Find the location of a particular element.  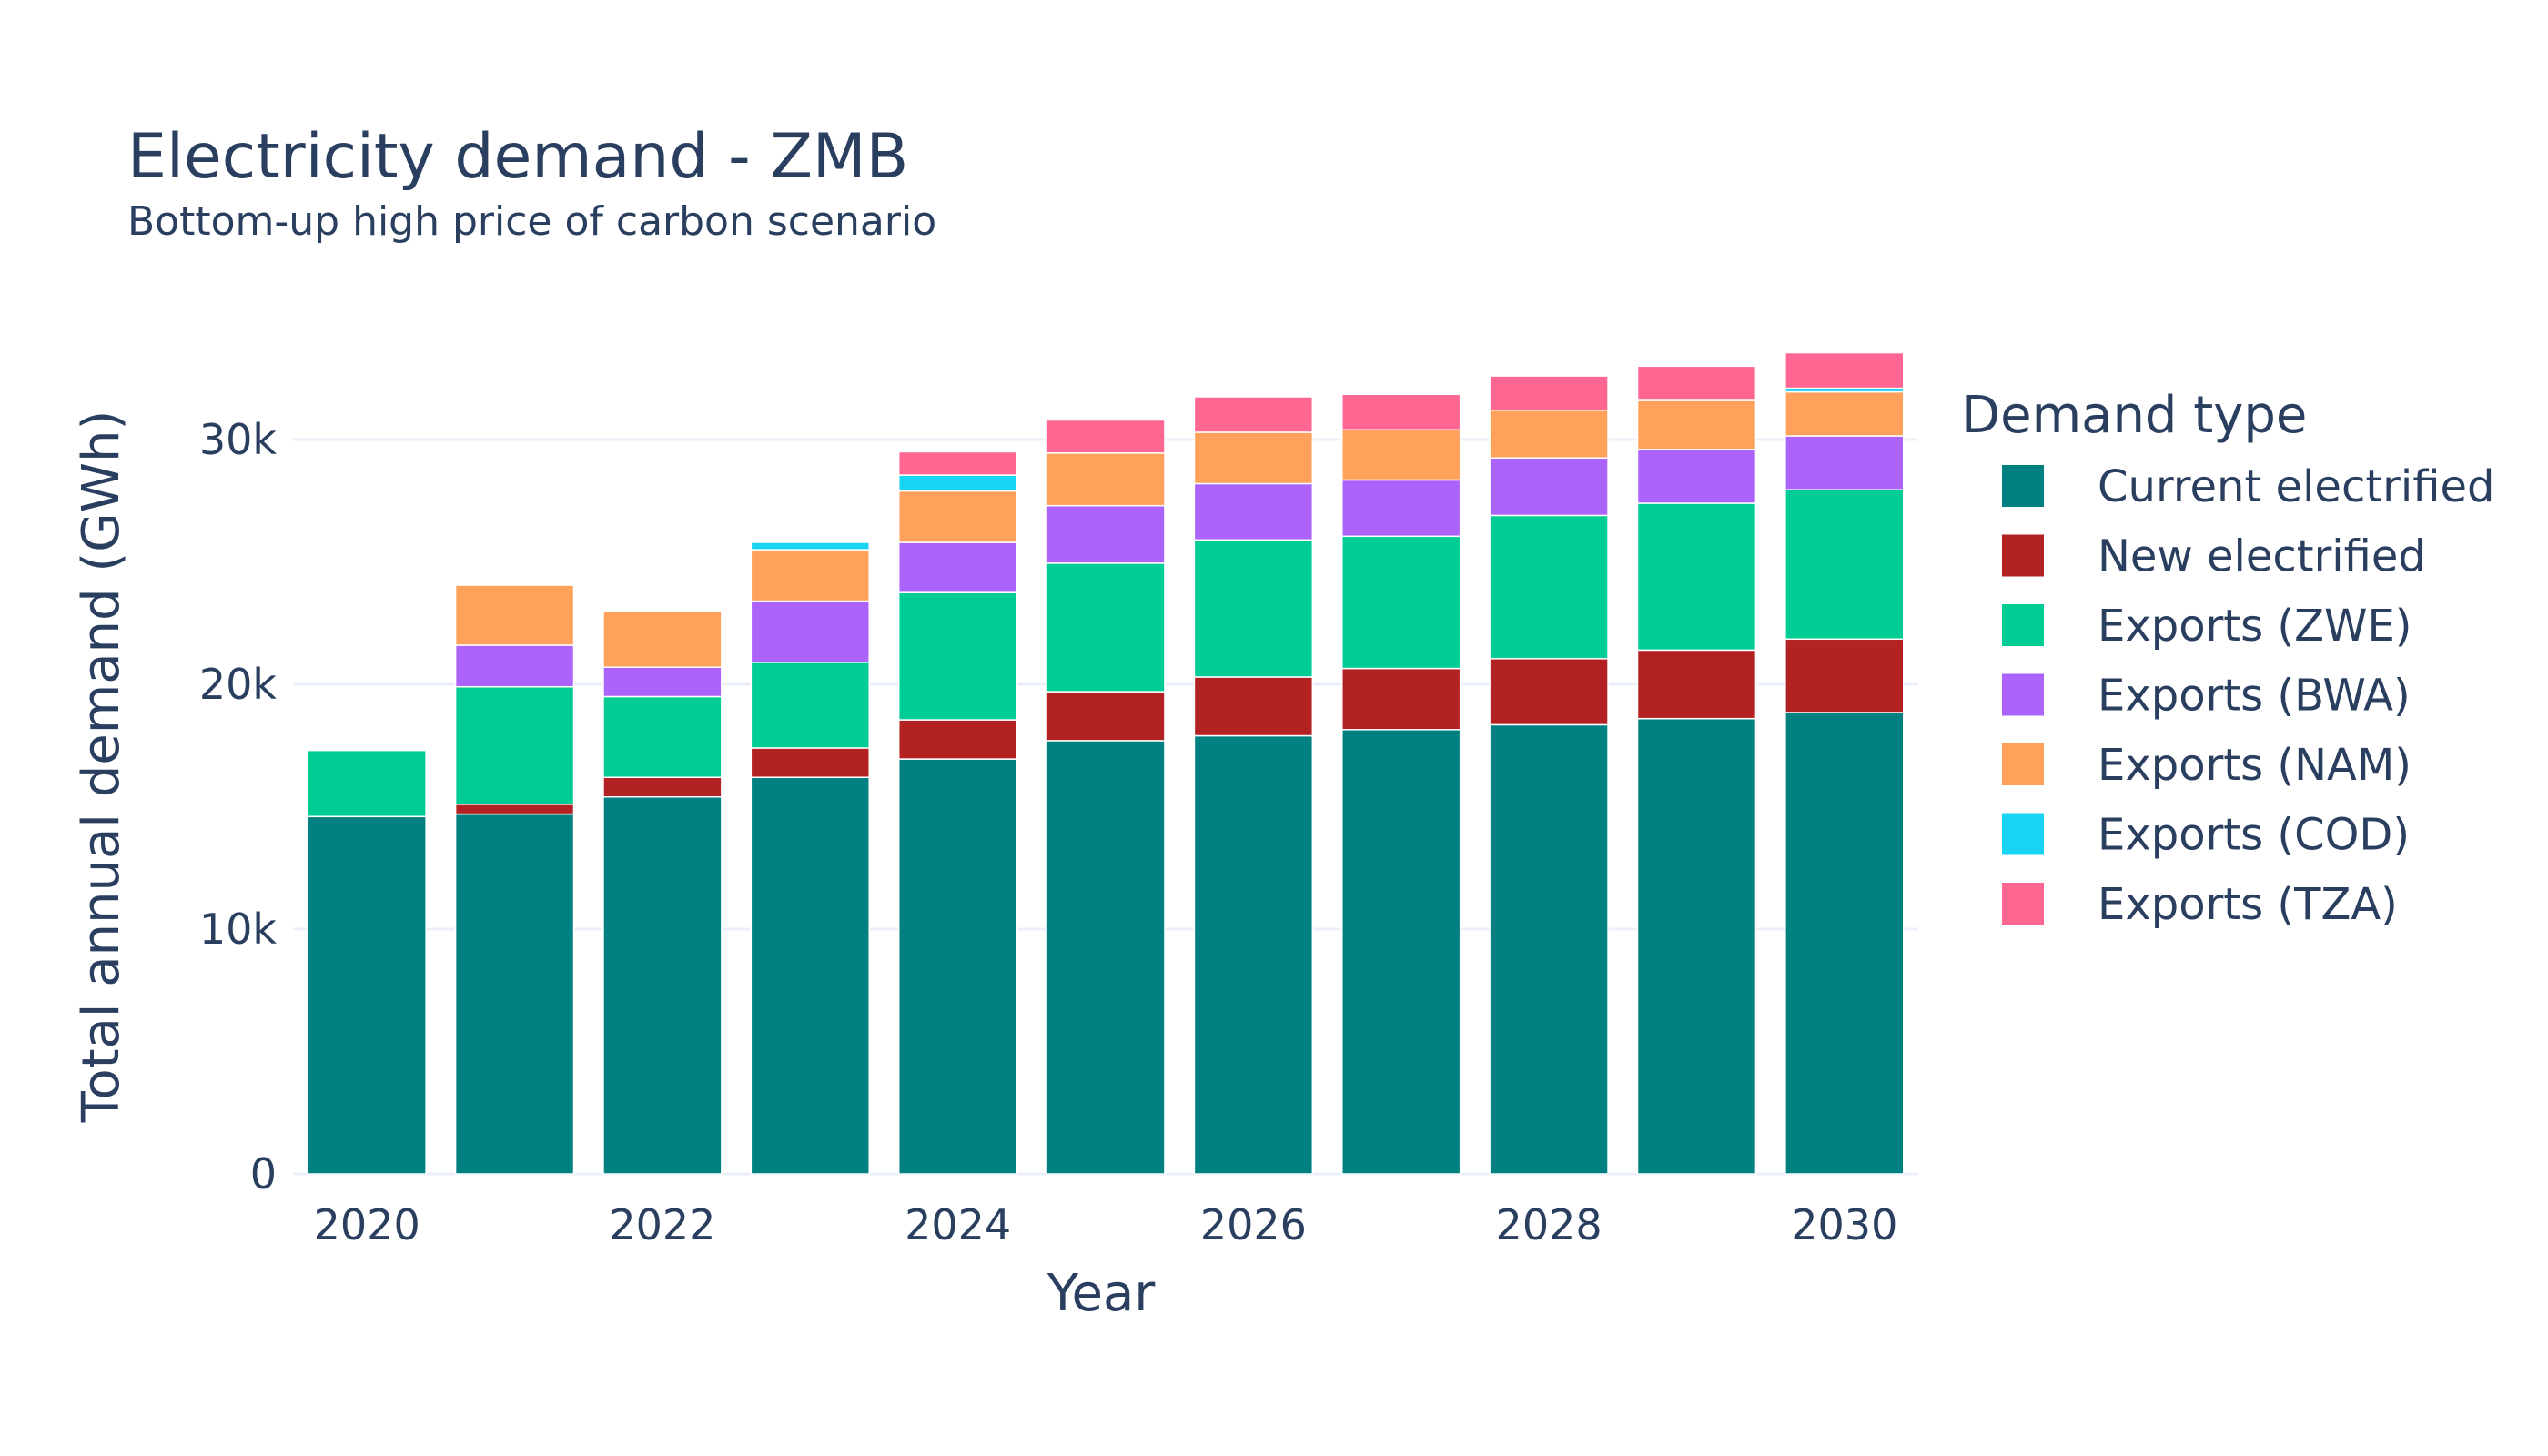

legend-item: Exports (COD) is located at coordinates (2206, 836).